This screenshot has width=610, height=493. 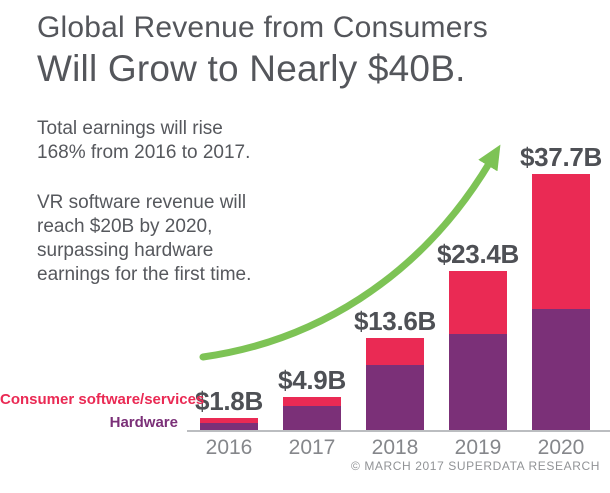 I want to click on x-axis-label-2016: 2016, so click(x=229, y=447).